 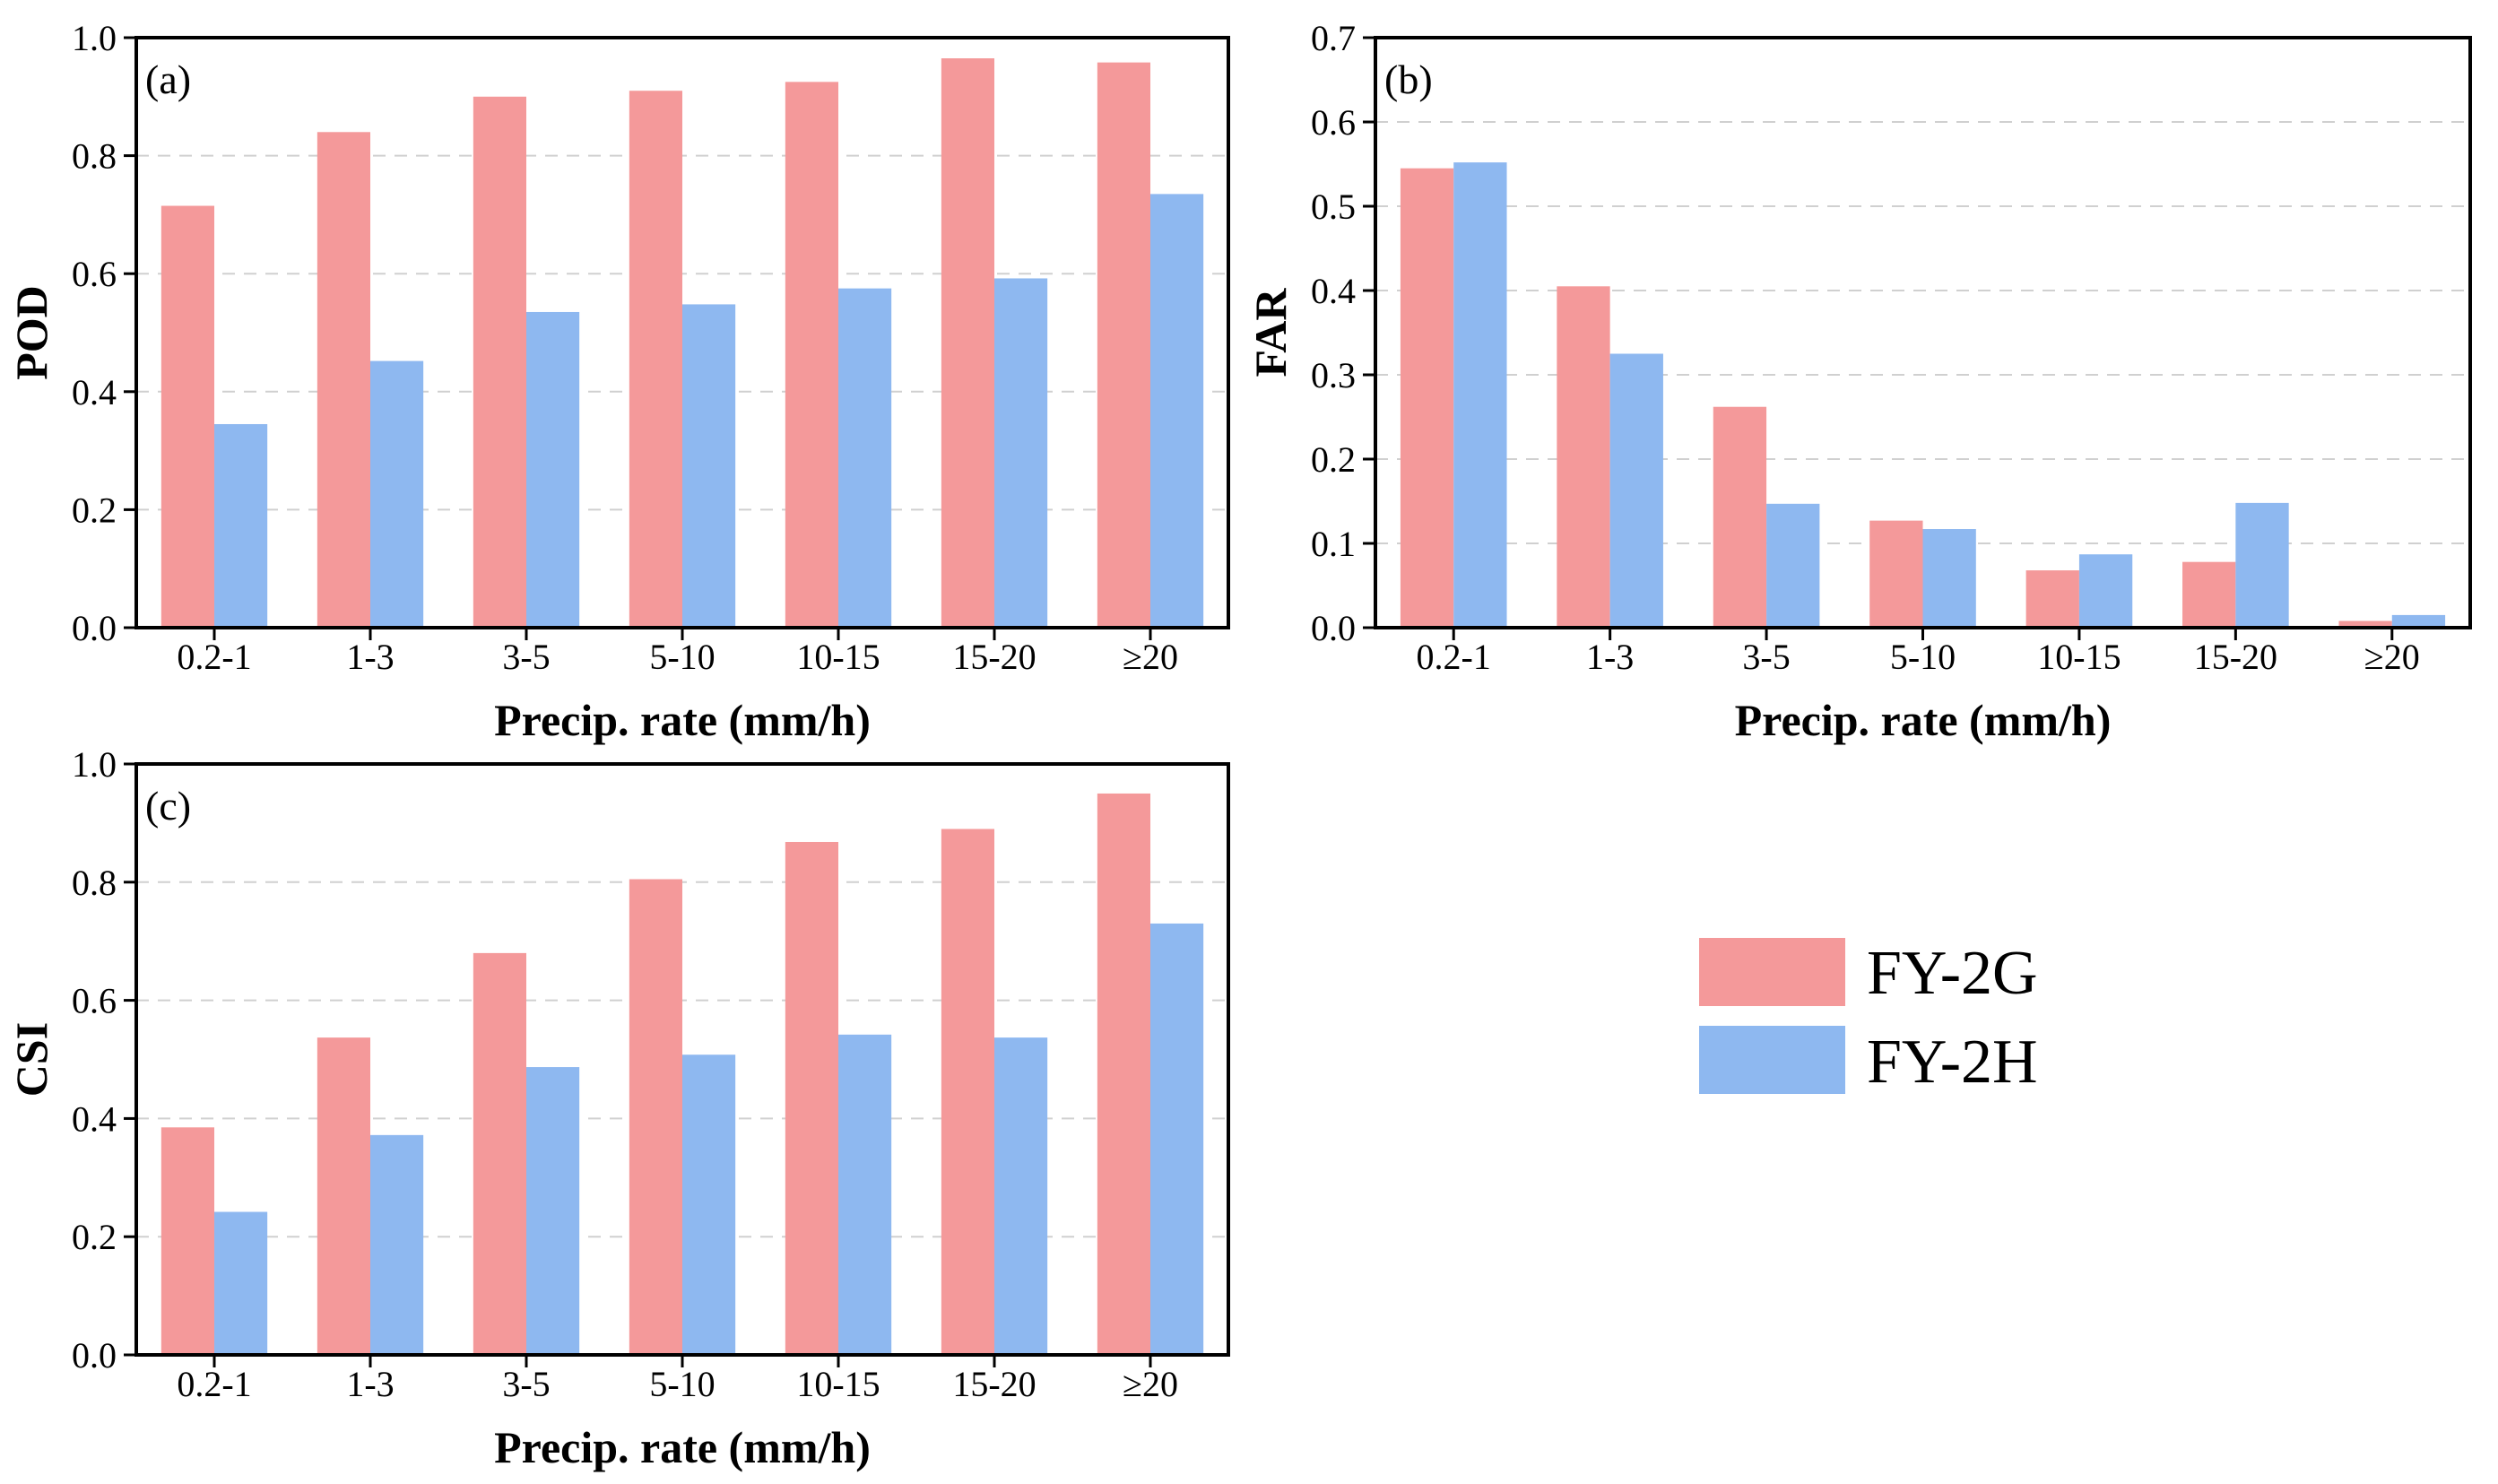 I want to click on x-tick-label: 5-10, so click(x=682, y=1384).